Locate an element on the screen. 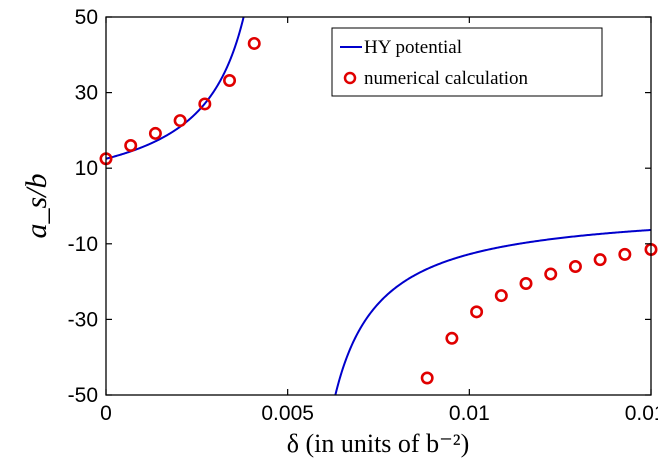 The height and width of the screenshot is (468, 658). y-axis-label: a_s/b is located at coordinates (36, 205).